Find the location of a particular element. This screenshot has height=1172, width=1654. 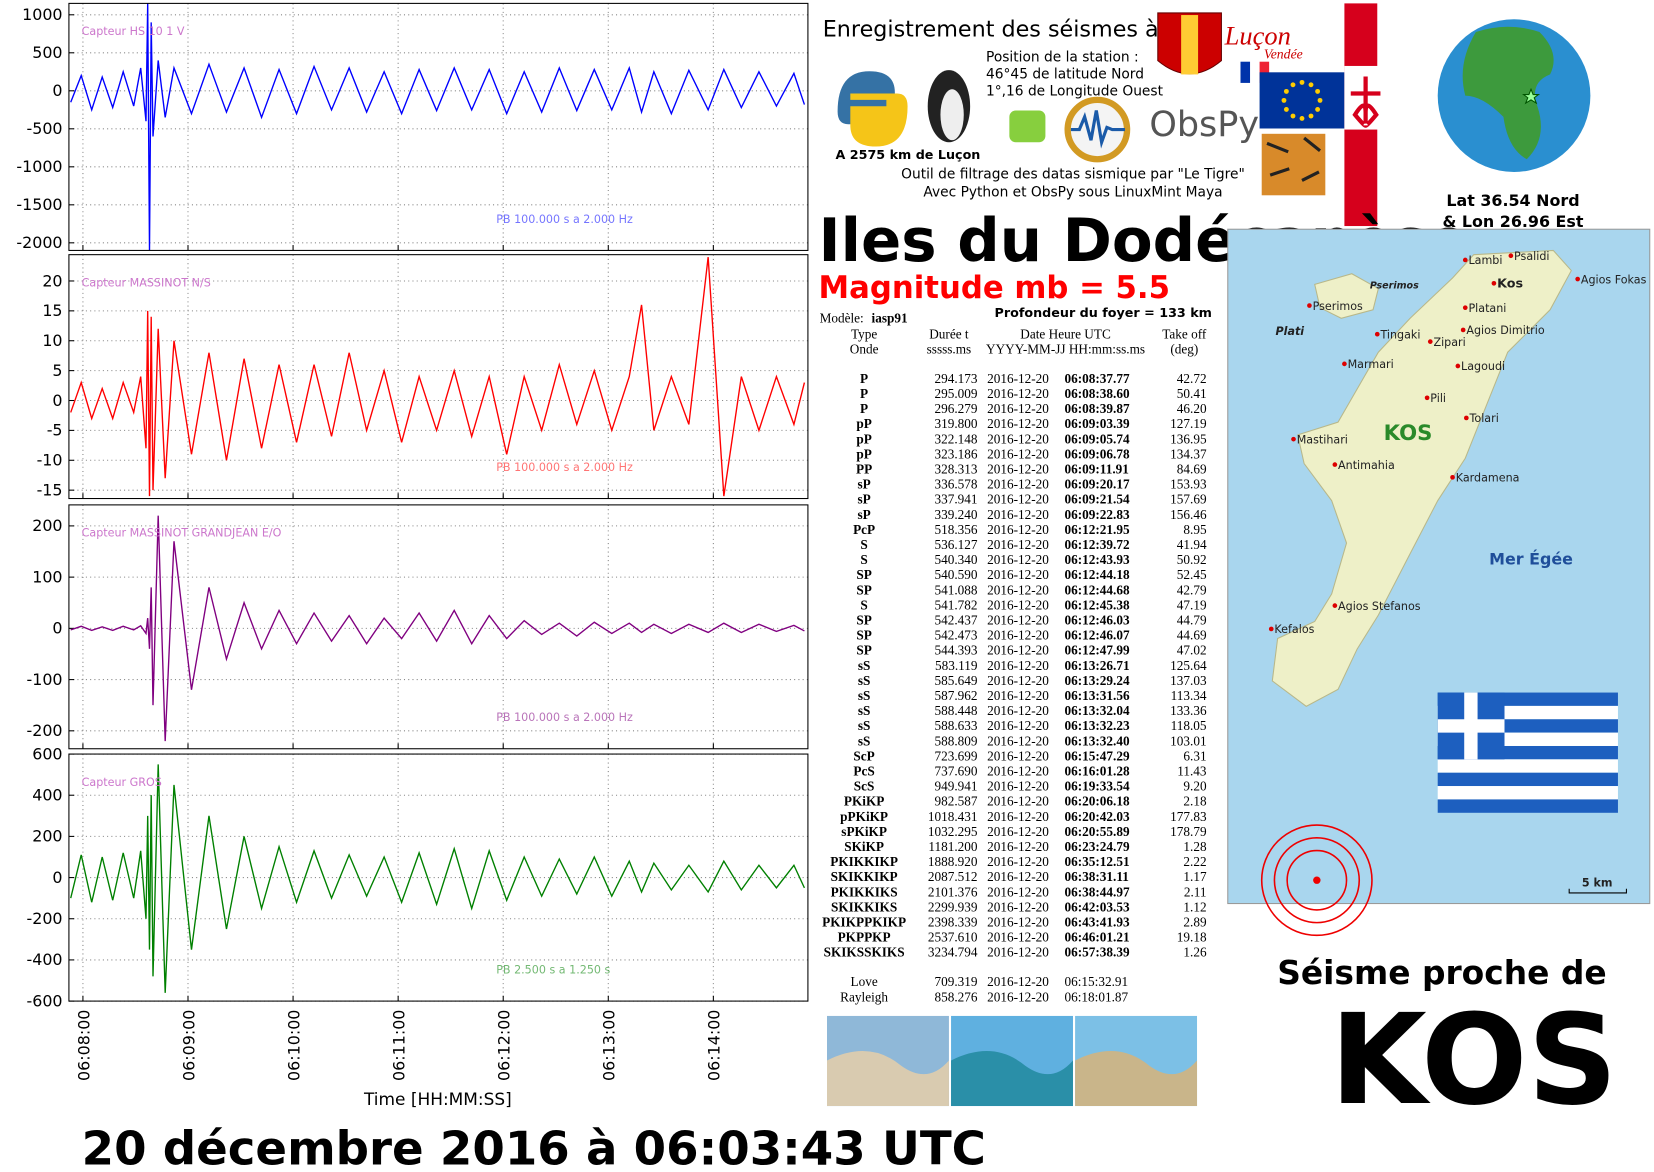

take-off: 156.46 is located at coordinates (1188, 514).